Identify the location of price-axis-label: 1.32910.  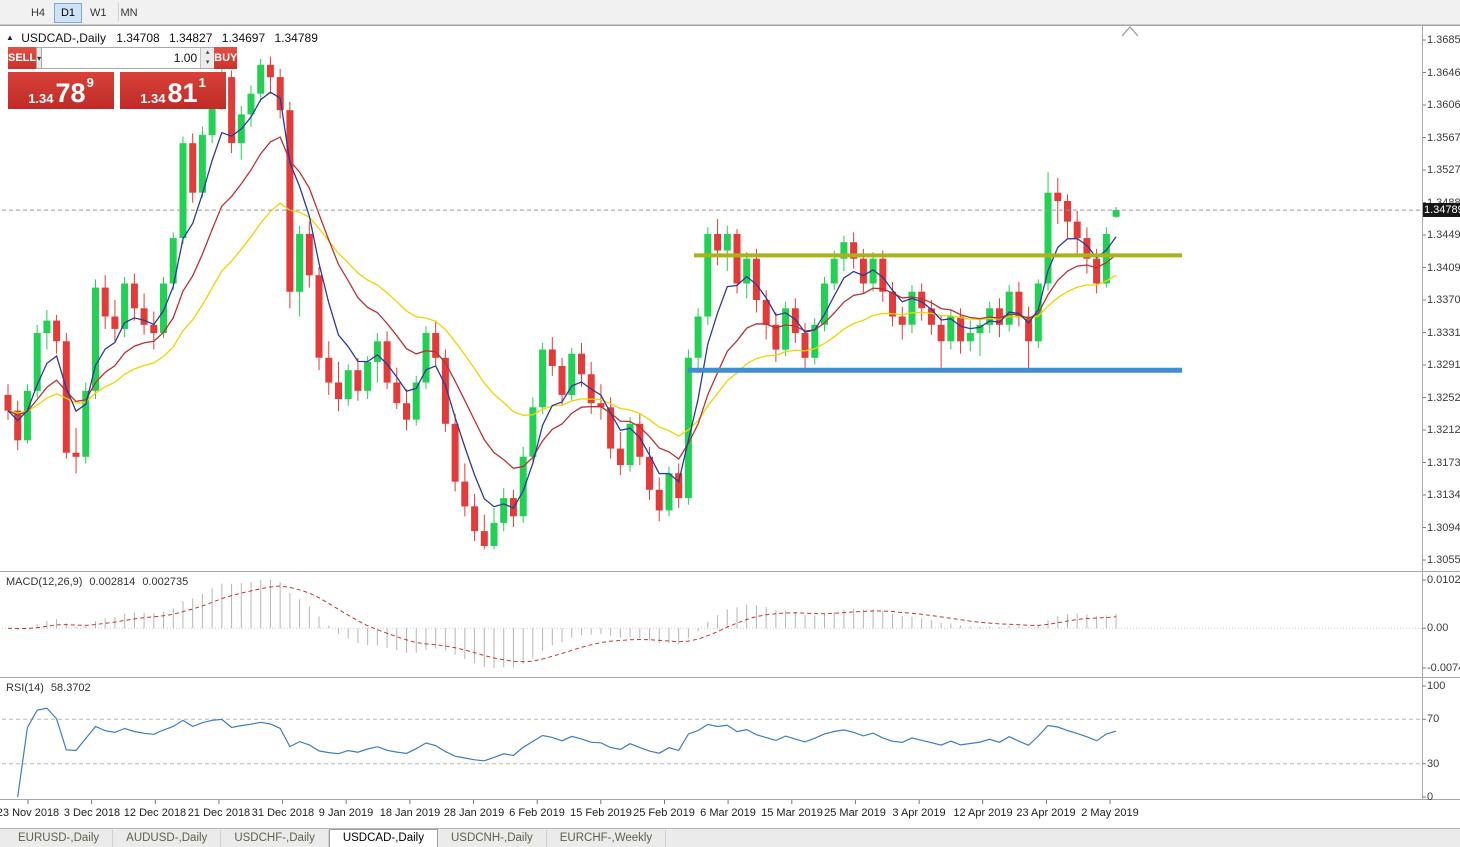
(1443, 365).